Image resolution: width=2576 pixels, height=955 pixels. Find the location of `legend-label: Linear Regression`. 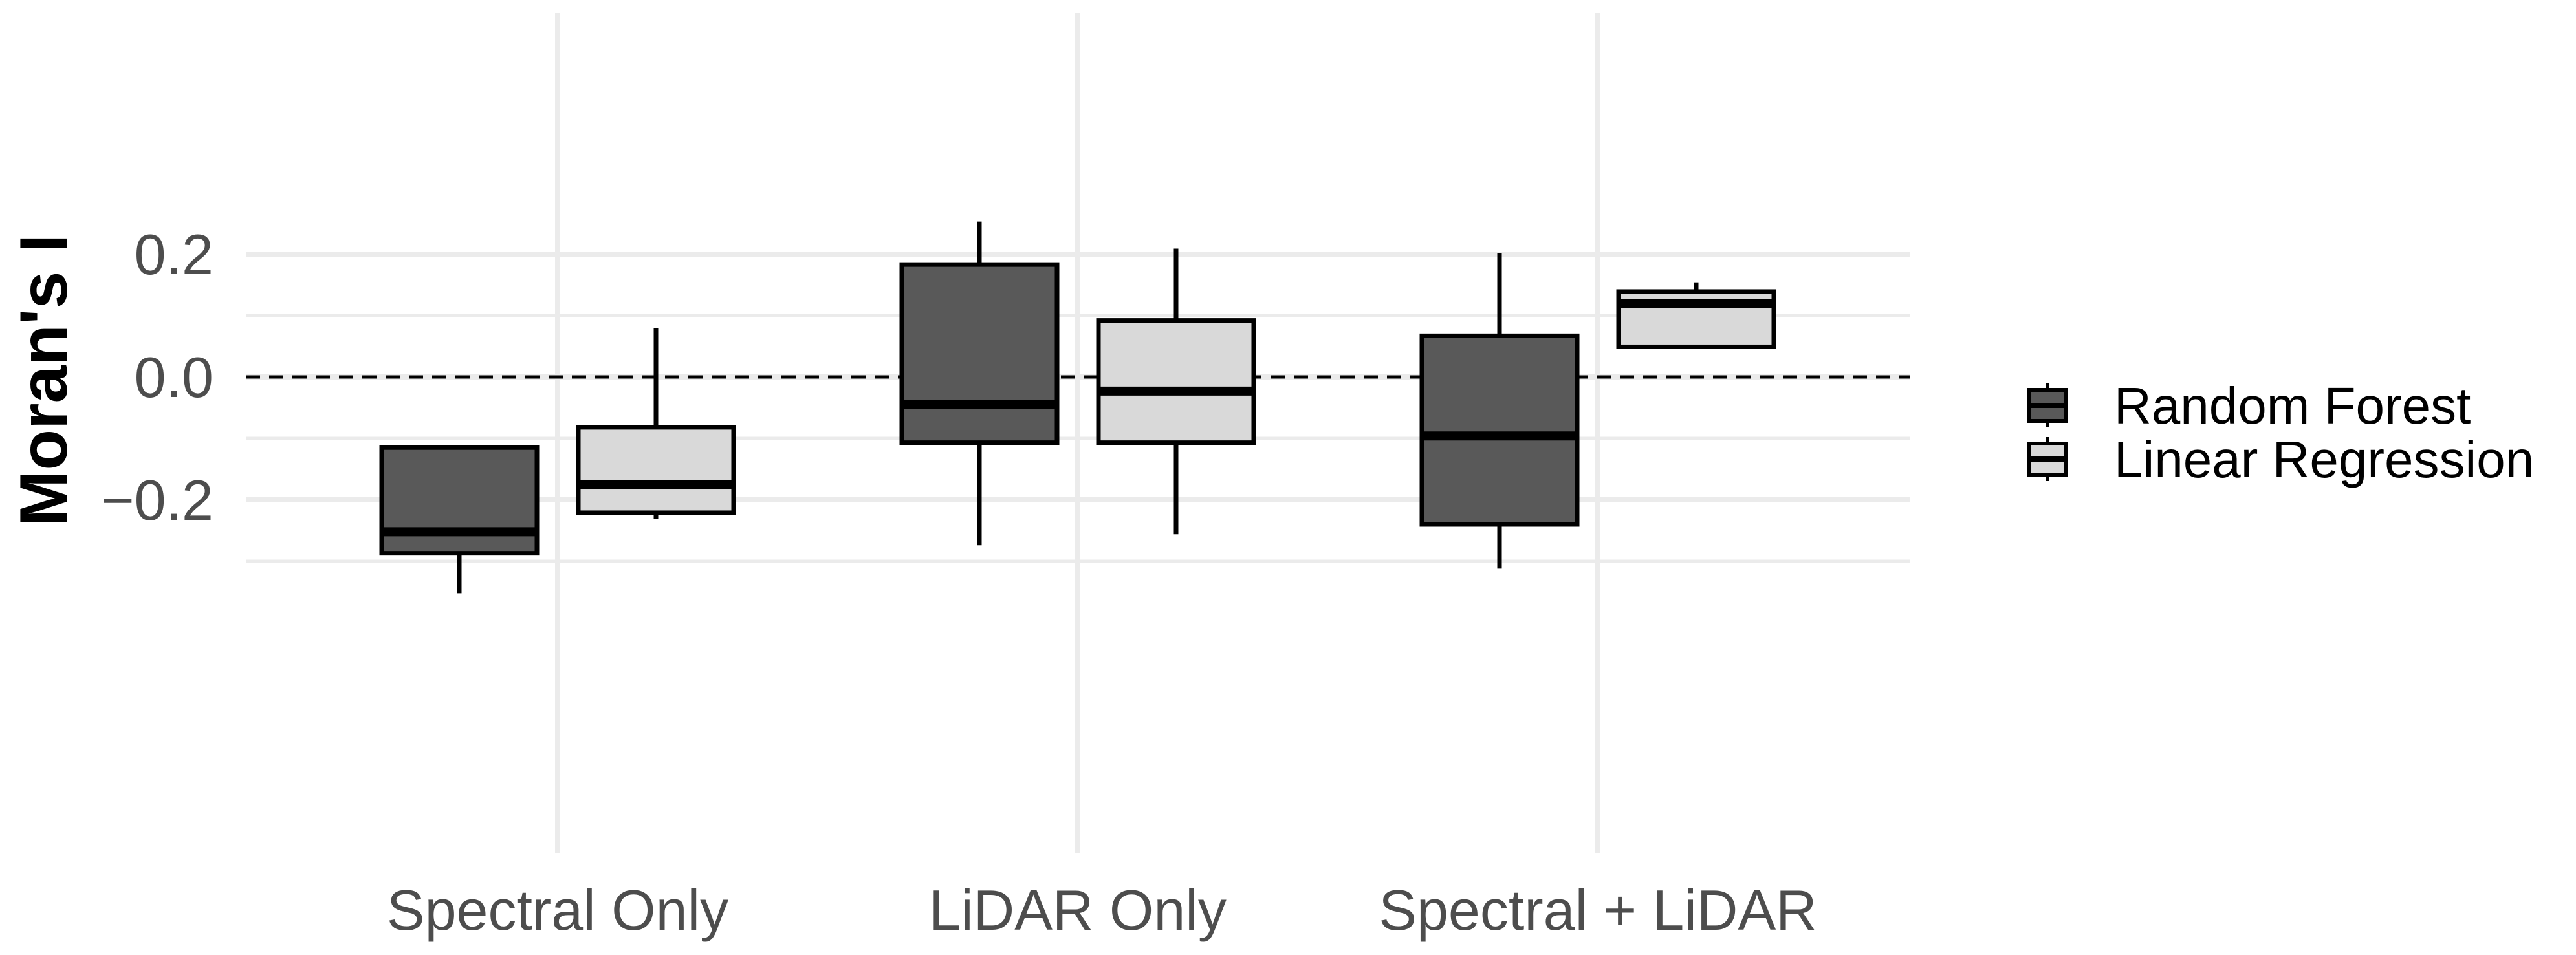

legend-label: Linear Regression is located at coordinates (2324, 459).